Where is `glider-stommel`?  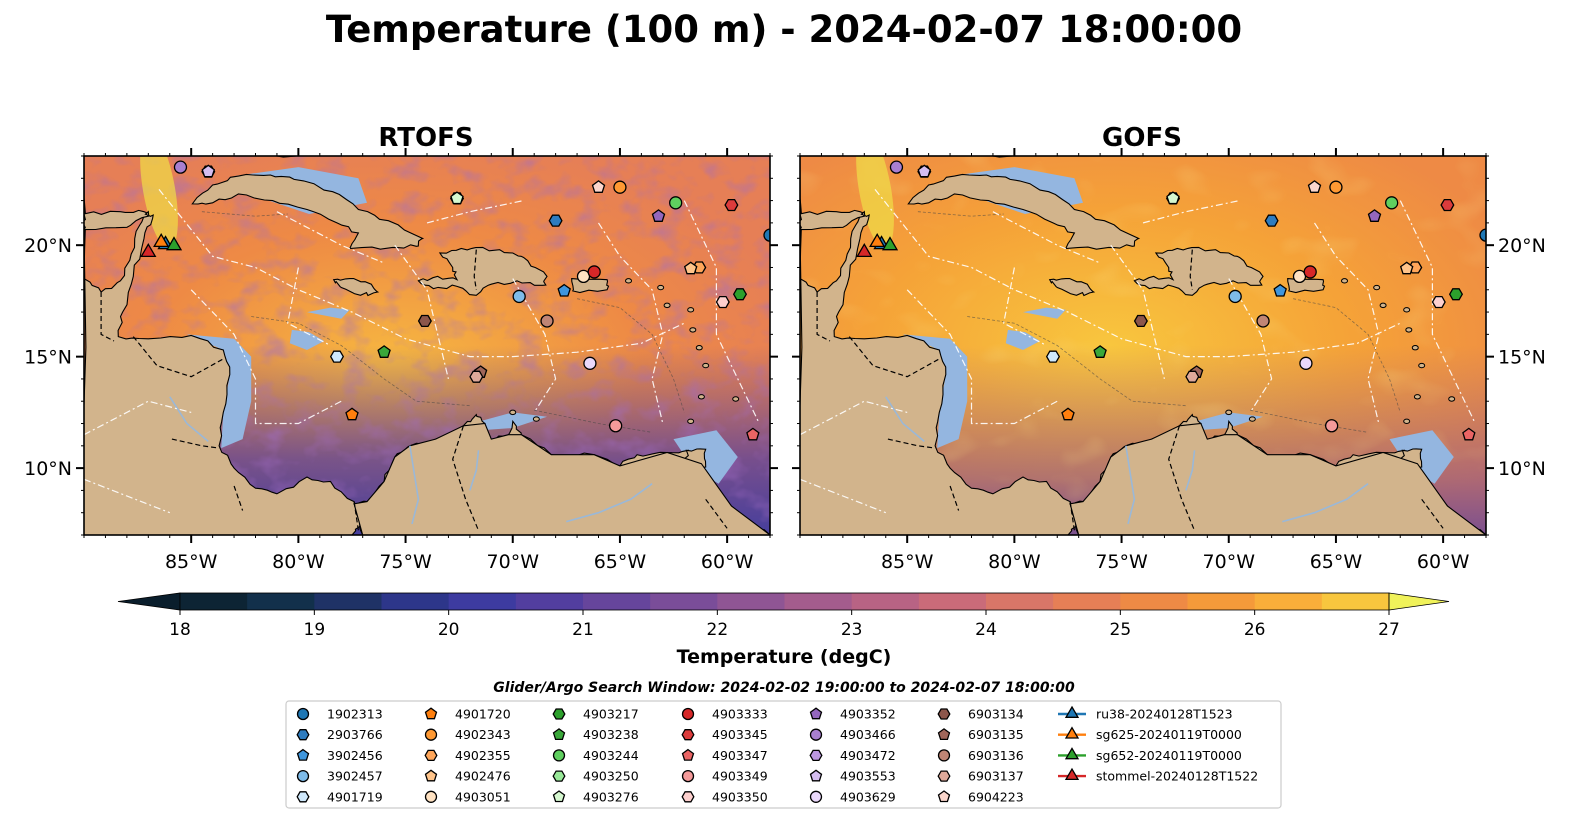
glider-stommel is located at coordinates (864, 250).